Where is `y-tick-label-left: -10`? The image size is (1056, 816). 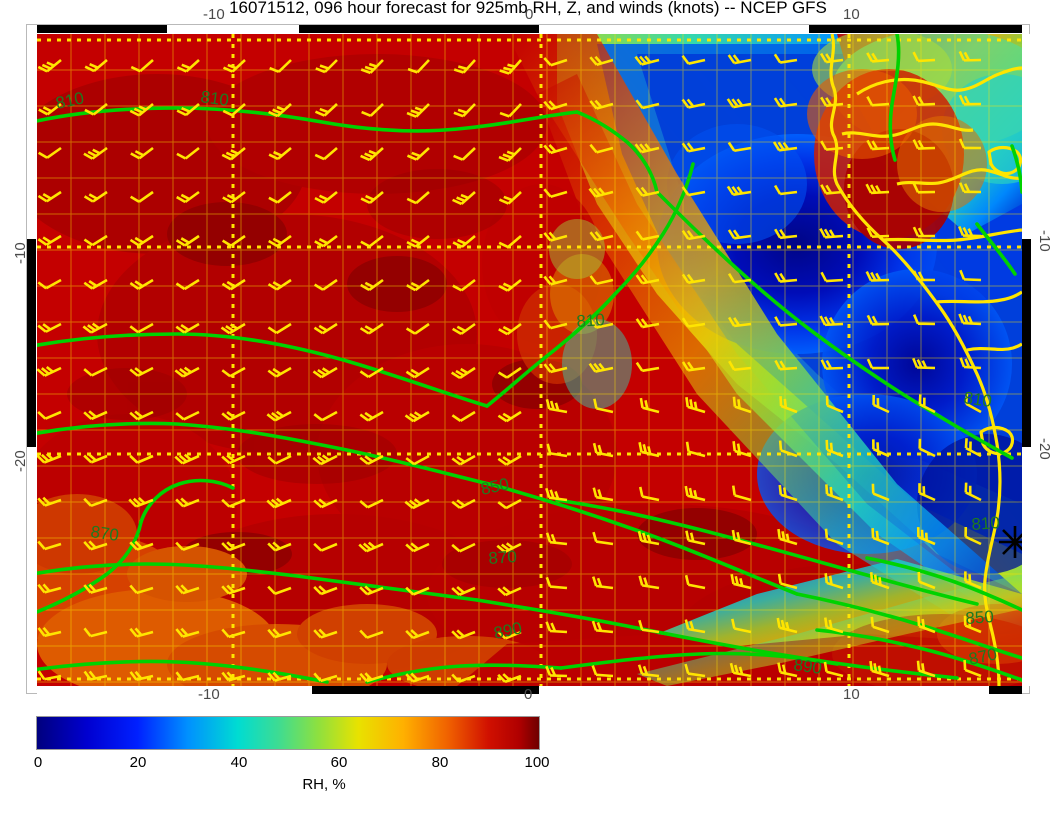 y-tick-label-left: -10 is located at coordinates (20, 253).